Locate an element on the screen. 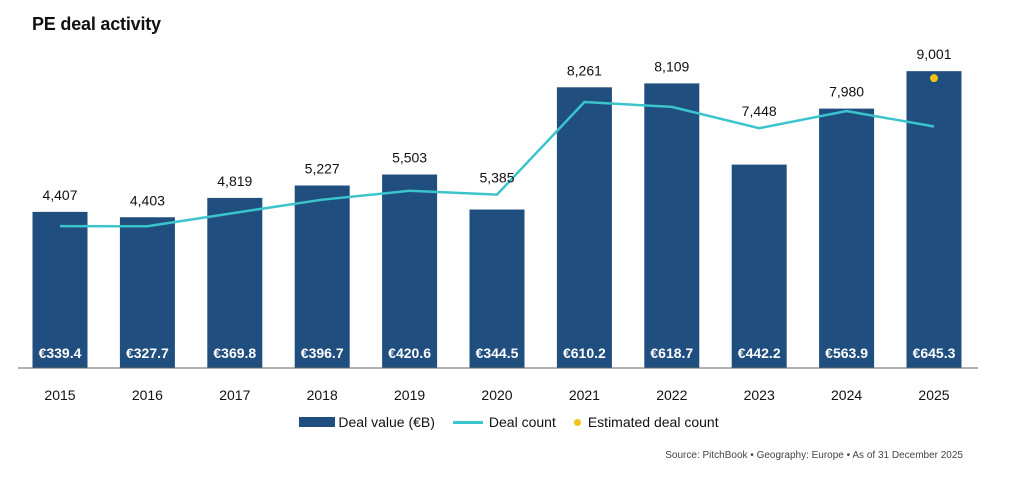 The width and height of the screenshot is (1018, 480). deal-count-label: 4,819 is located at coordinates (234, 181).